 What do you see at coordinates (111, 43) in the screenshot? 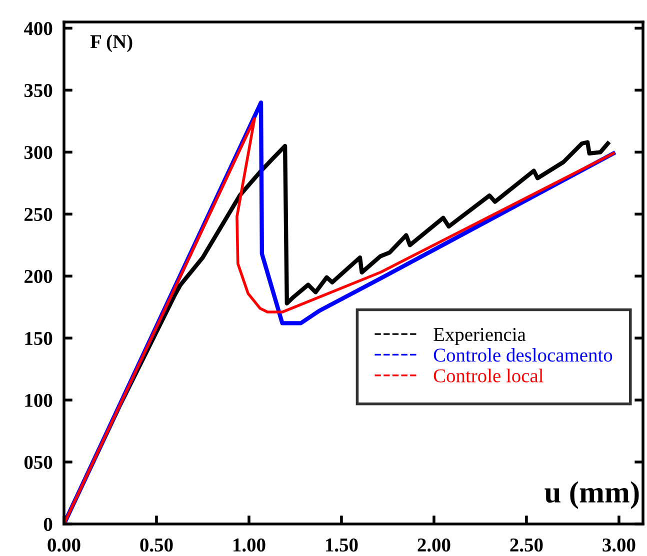
I see `y-axis-title: F (N)` at bounding box center [111, 43].